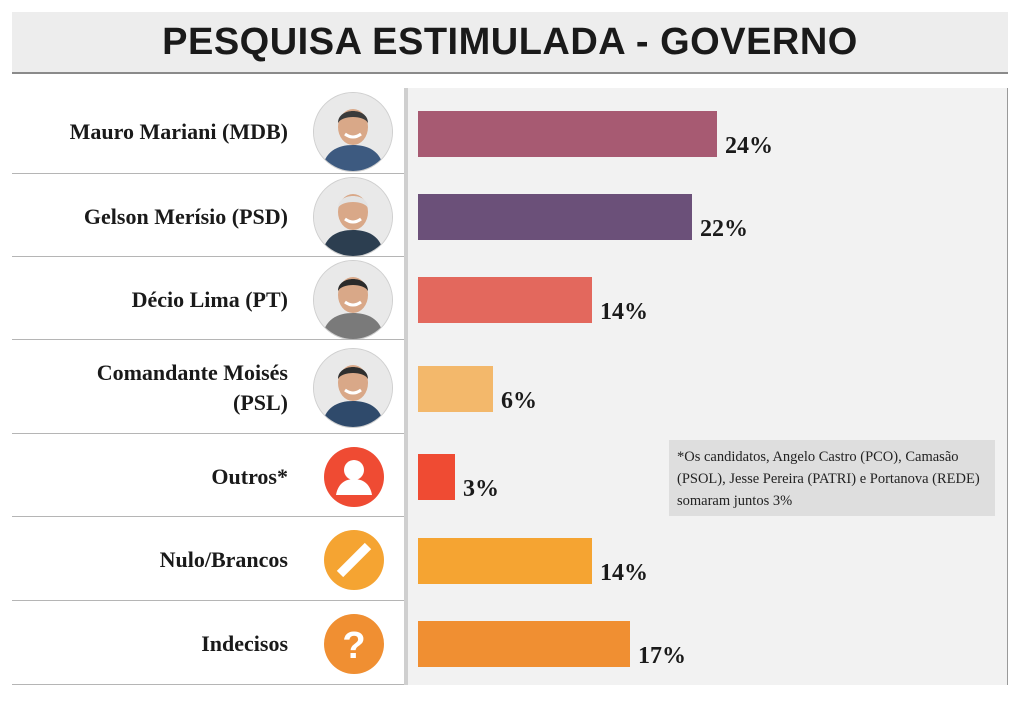  Describe the element at coordinates (192, 387) in the screenshot. I see `category-label: Comandante Moisés (PSL)` at that location.